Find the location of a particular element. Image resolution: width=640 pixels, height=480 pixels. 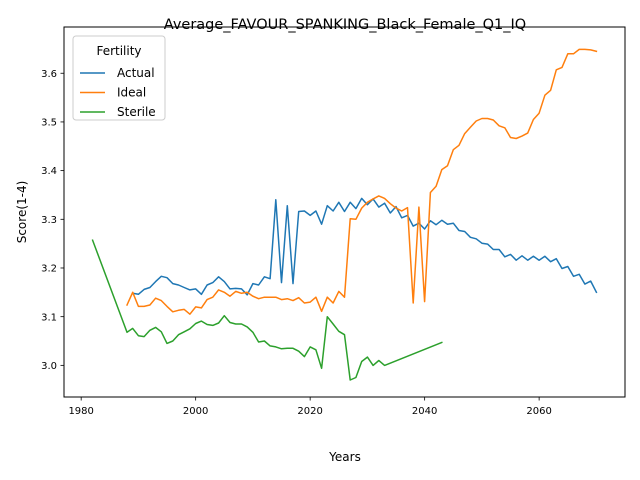

legend-label-ideal: Ideal is located at coordinates (131, 93).